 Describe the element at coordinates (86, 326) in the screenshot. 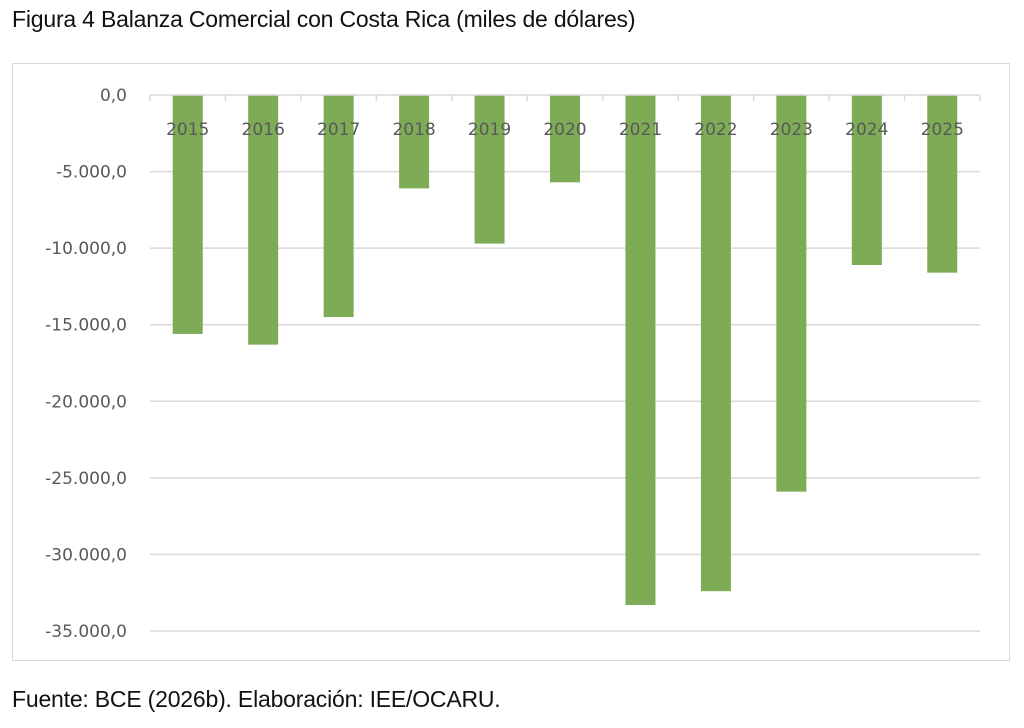

I see `y-tick-label: -15.000,0` at that location.